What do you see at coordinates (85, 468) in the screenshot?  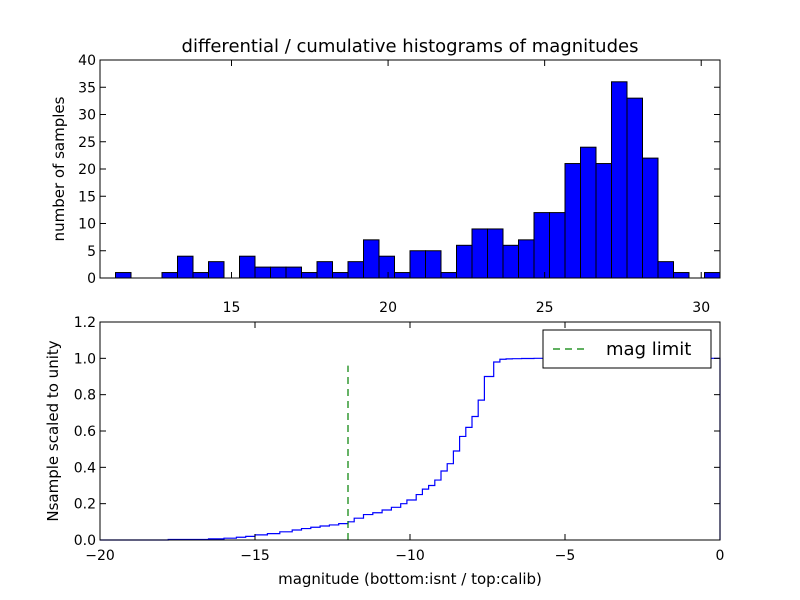 I see `cumulative-y-tick-label: 0.4` at bounding box center [85, 468].